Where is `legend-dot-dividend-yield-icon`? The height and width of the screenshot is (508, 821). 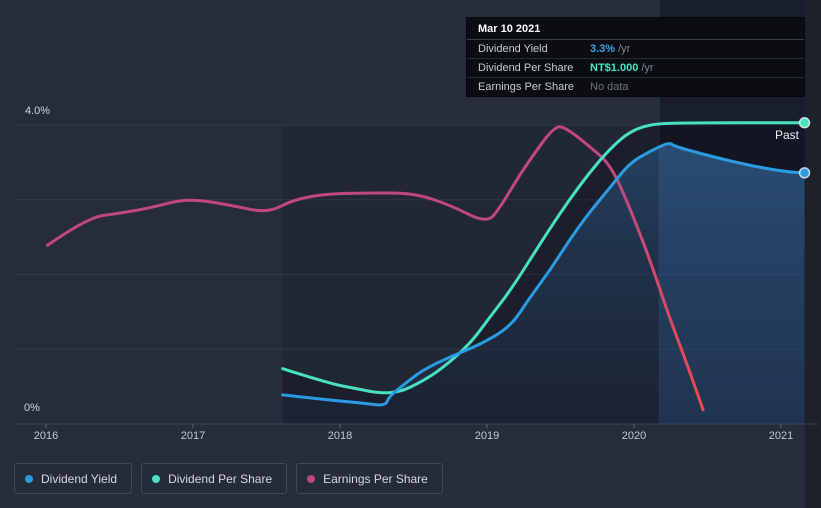
legend-dot-dividend-yield-icon is located at coordinates (29, 478).